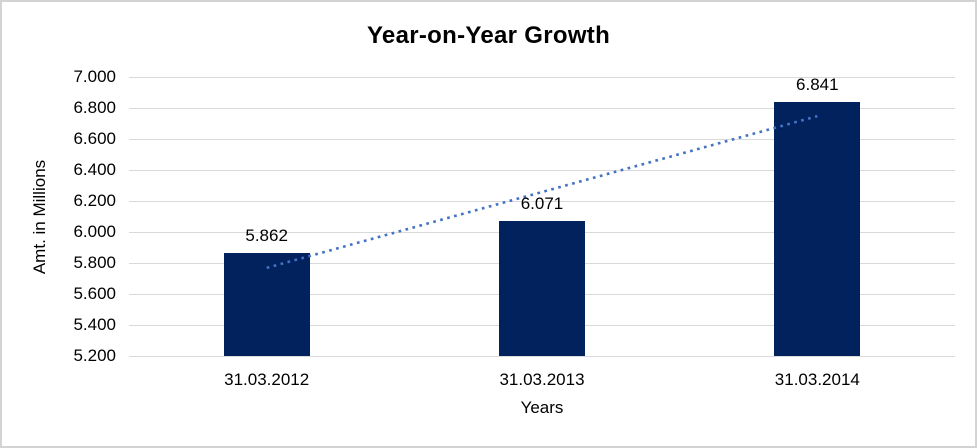  What do you see at coordinates (94, 138) in the screenshot?
I see `y-axis-tick-label: 6.600` at bounding box center [94, 138].